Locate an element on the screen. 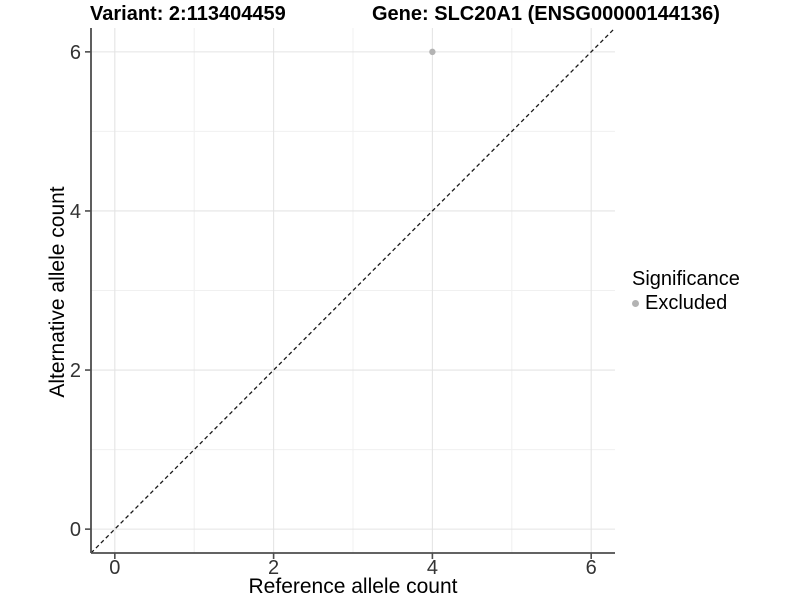  legend-item-label: Excluded is located at coordinates (686, 303).